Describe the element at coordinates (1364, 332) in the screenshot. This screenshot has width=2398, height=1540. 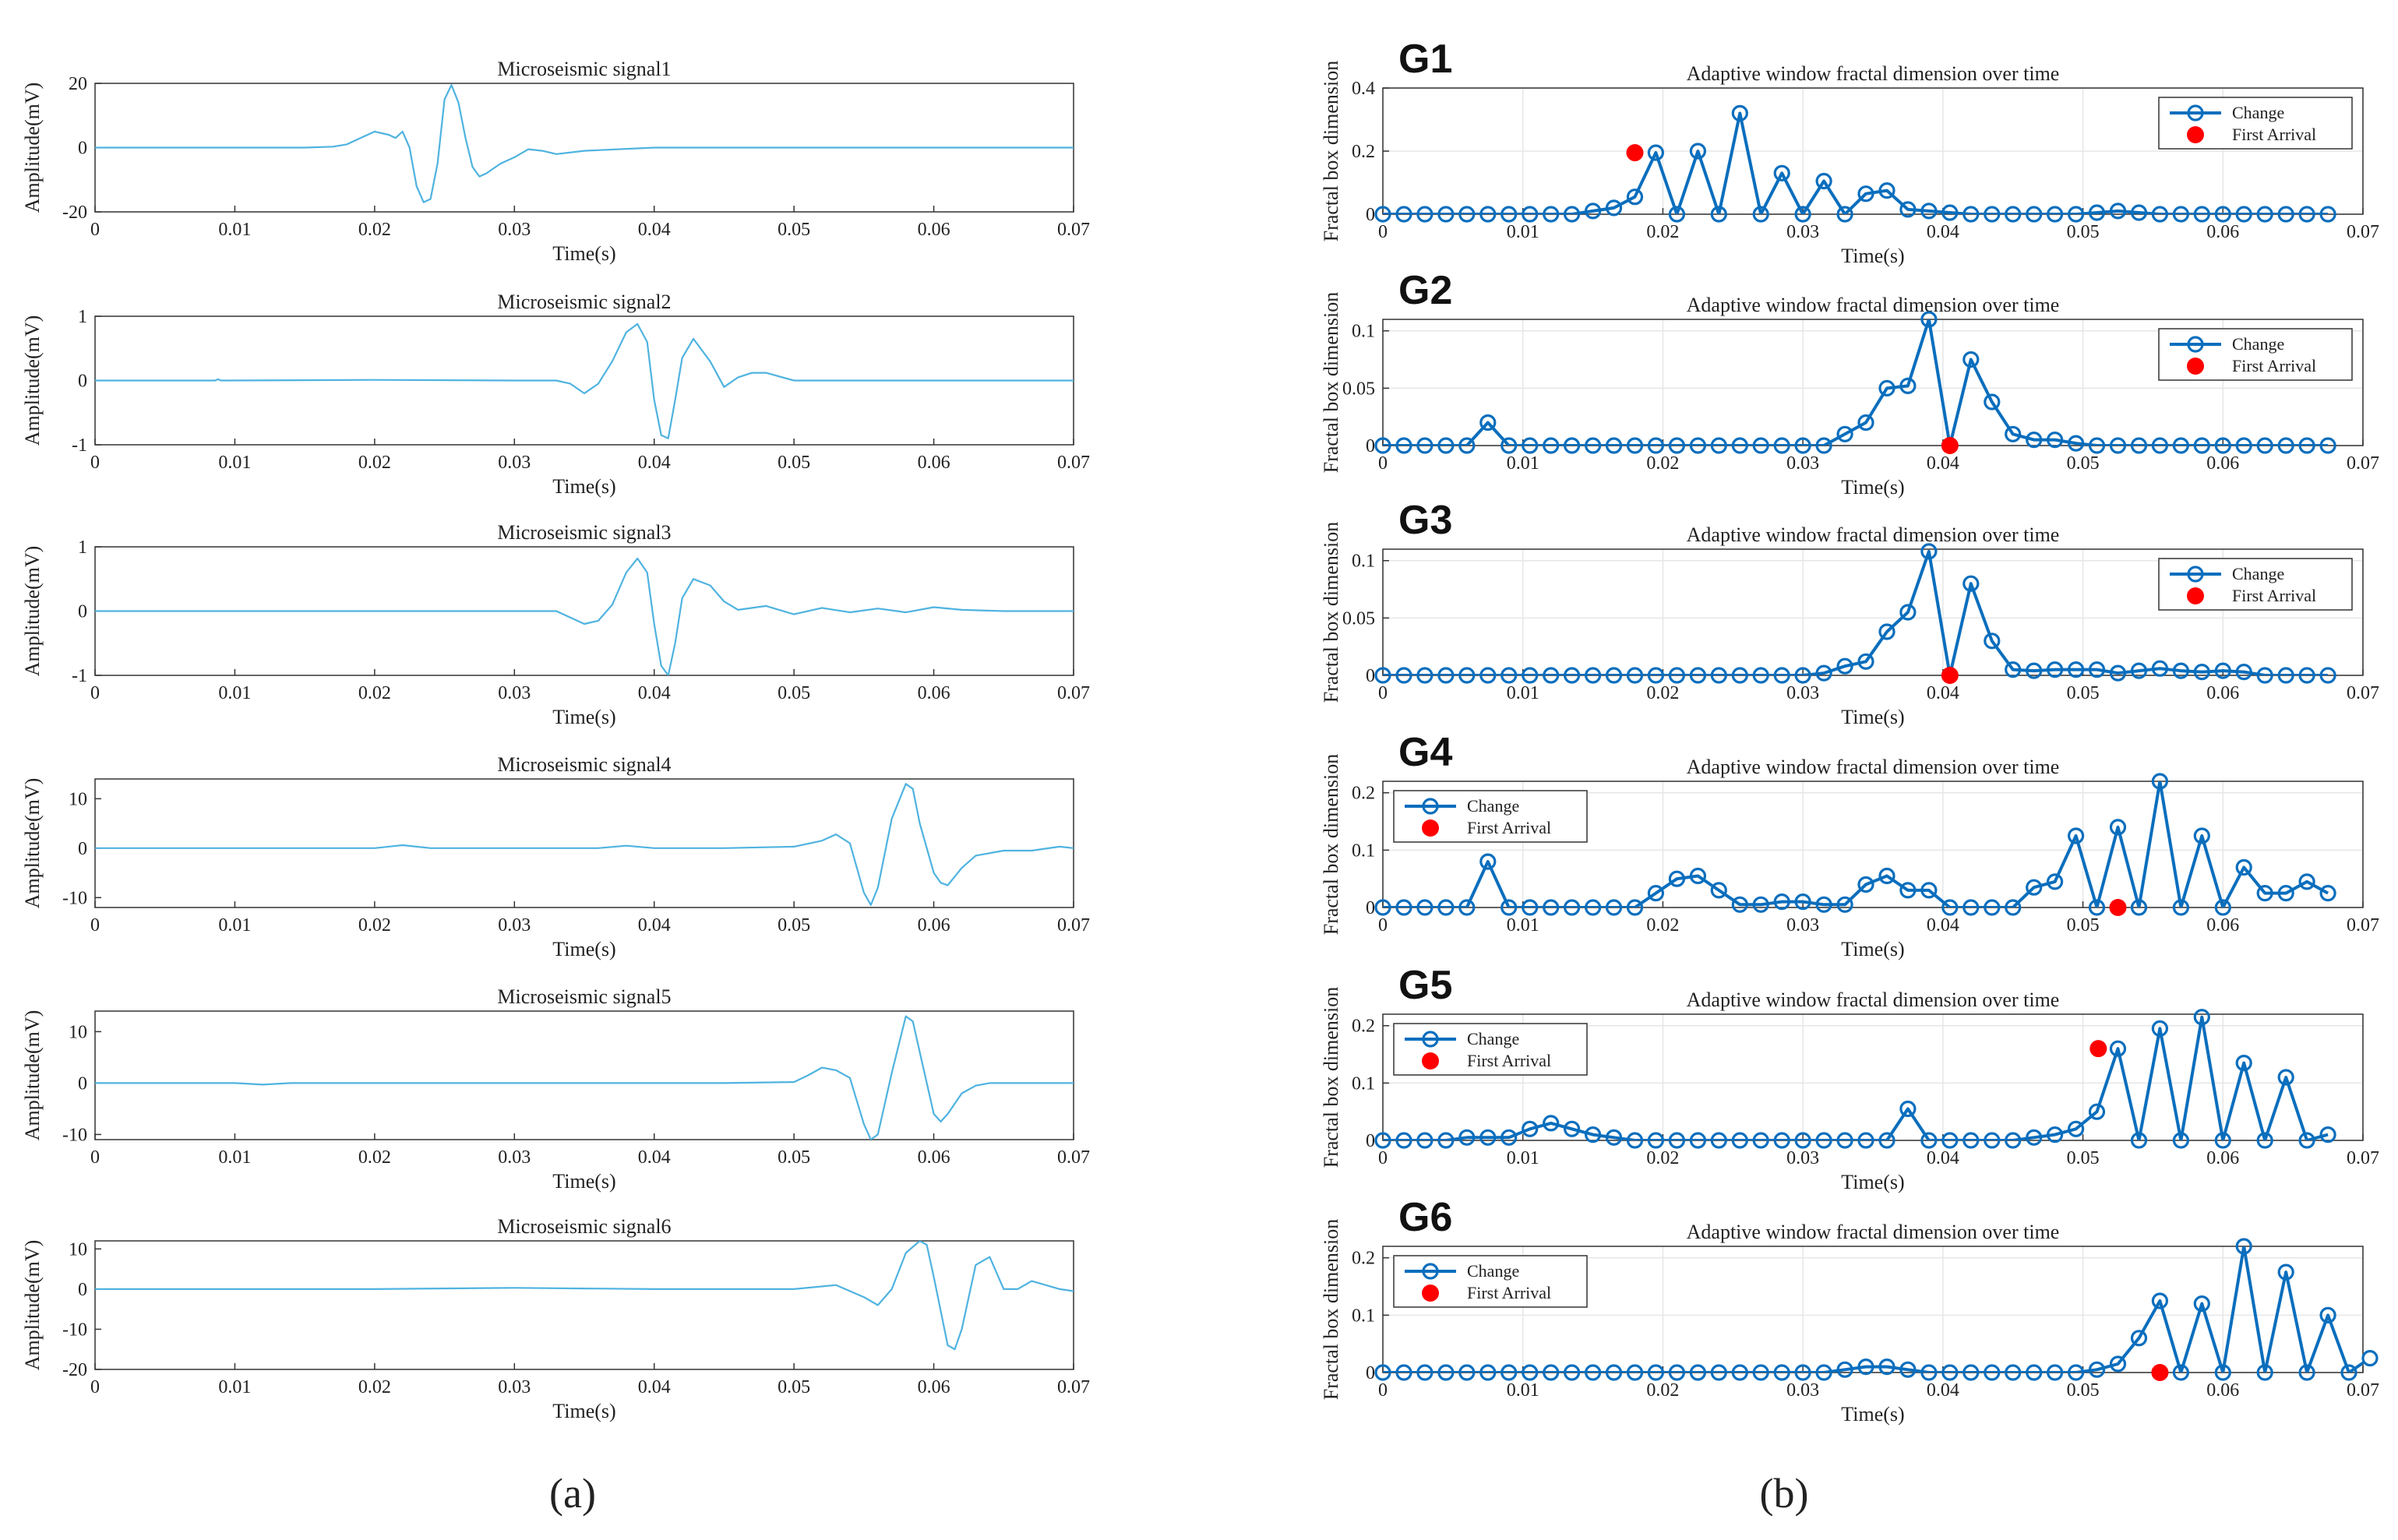
I see `y-tick-label: 0.1` at that location.